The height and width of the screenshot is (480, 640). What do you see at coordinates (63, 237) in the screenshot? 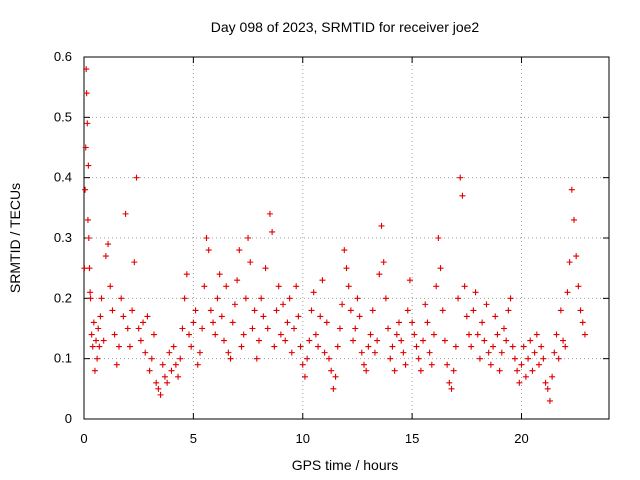
I see `y-tick-label: 0.3` at bounding box center [63, 237].